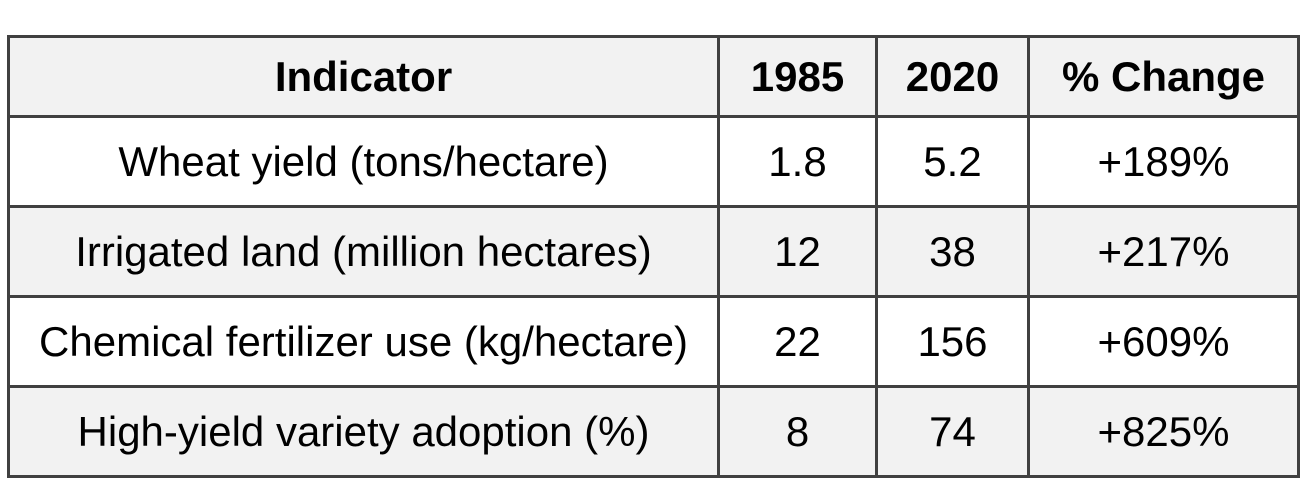 The image size is (1305, 480). Describe the element at coordinates (363, 161) in the screenshot. I see `cell-indicator: Wheat yield (tons/hectare)` at that location.